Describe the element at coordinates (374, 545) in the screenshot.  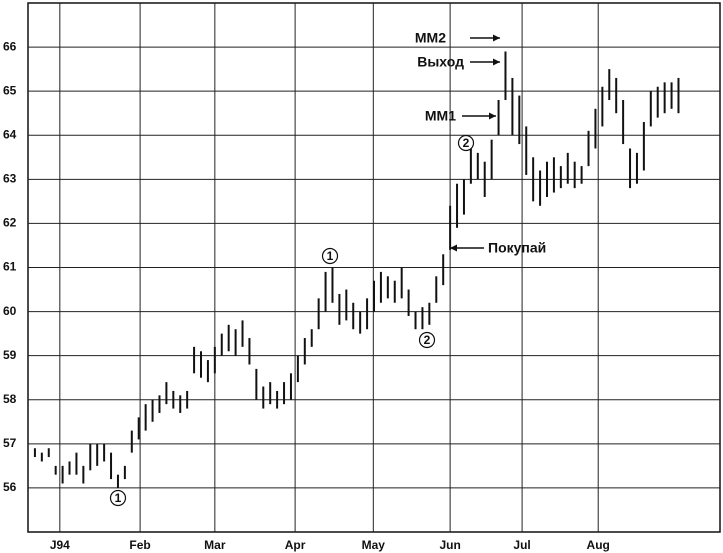
I see `x-tick-label: May` at that location.